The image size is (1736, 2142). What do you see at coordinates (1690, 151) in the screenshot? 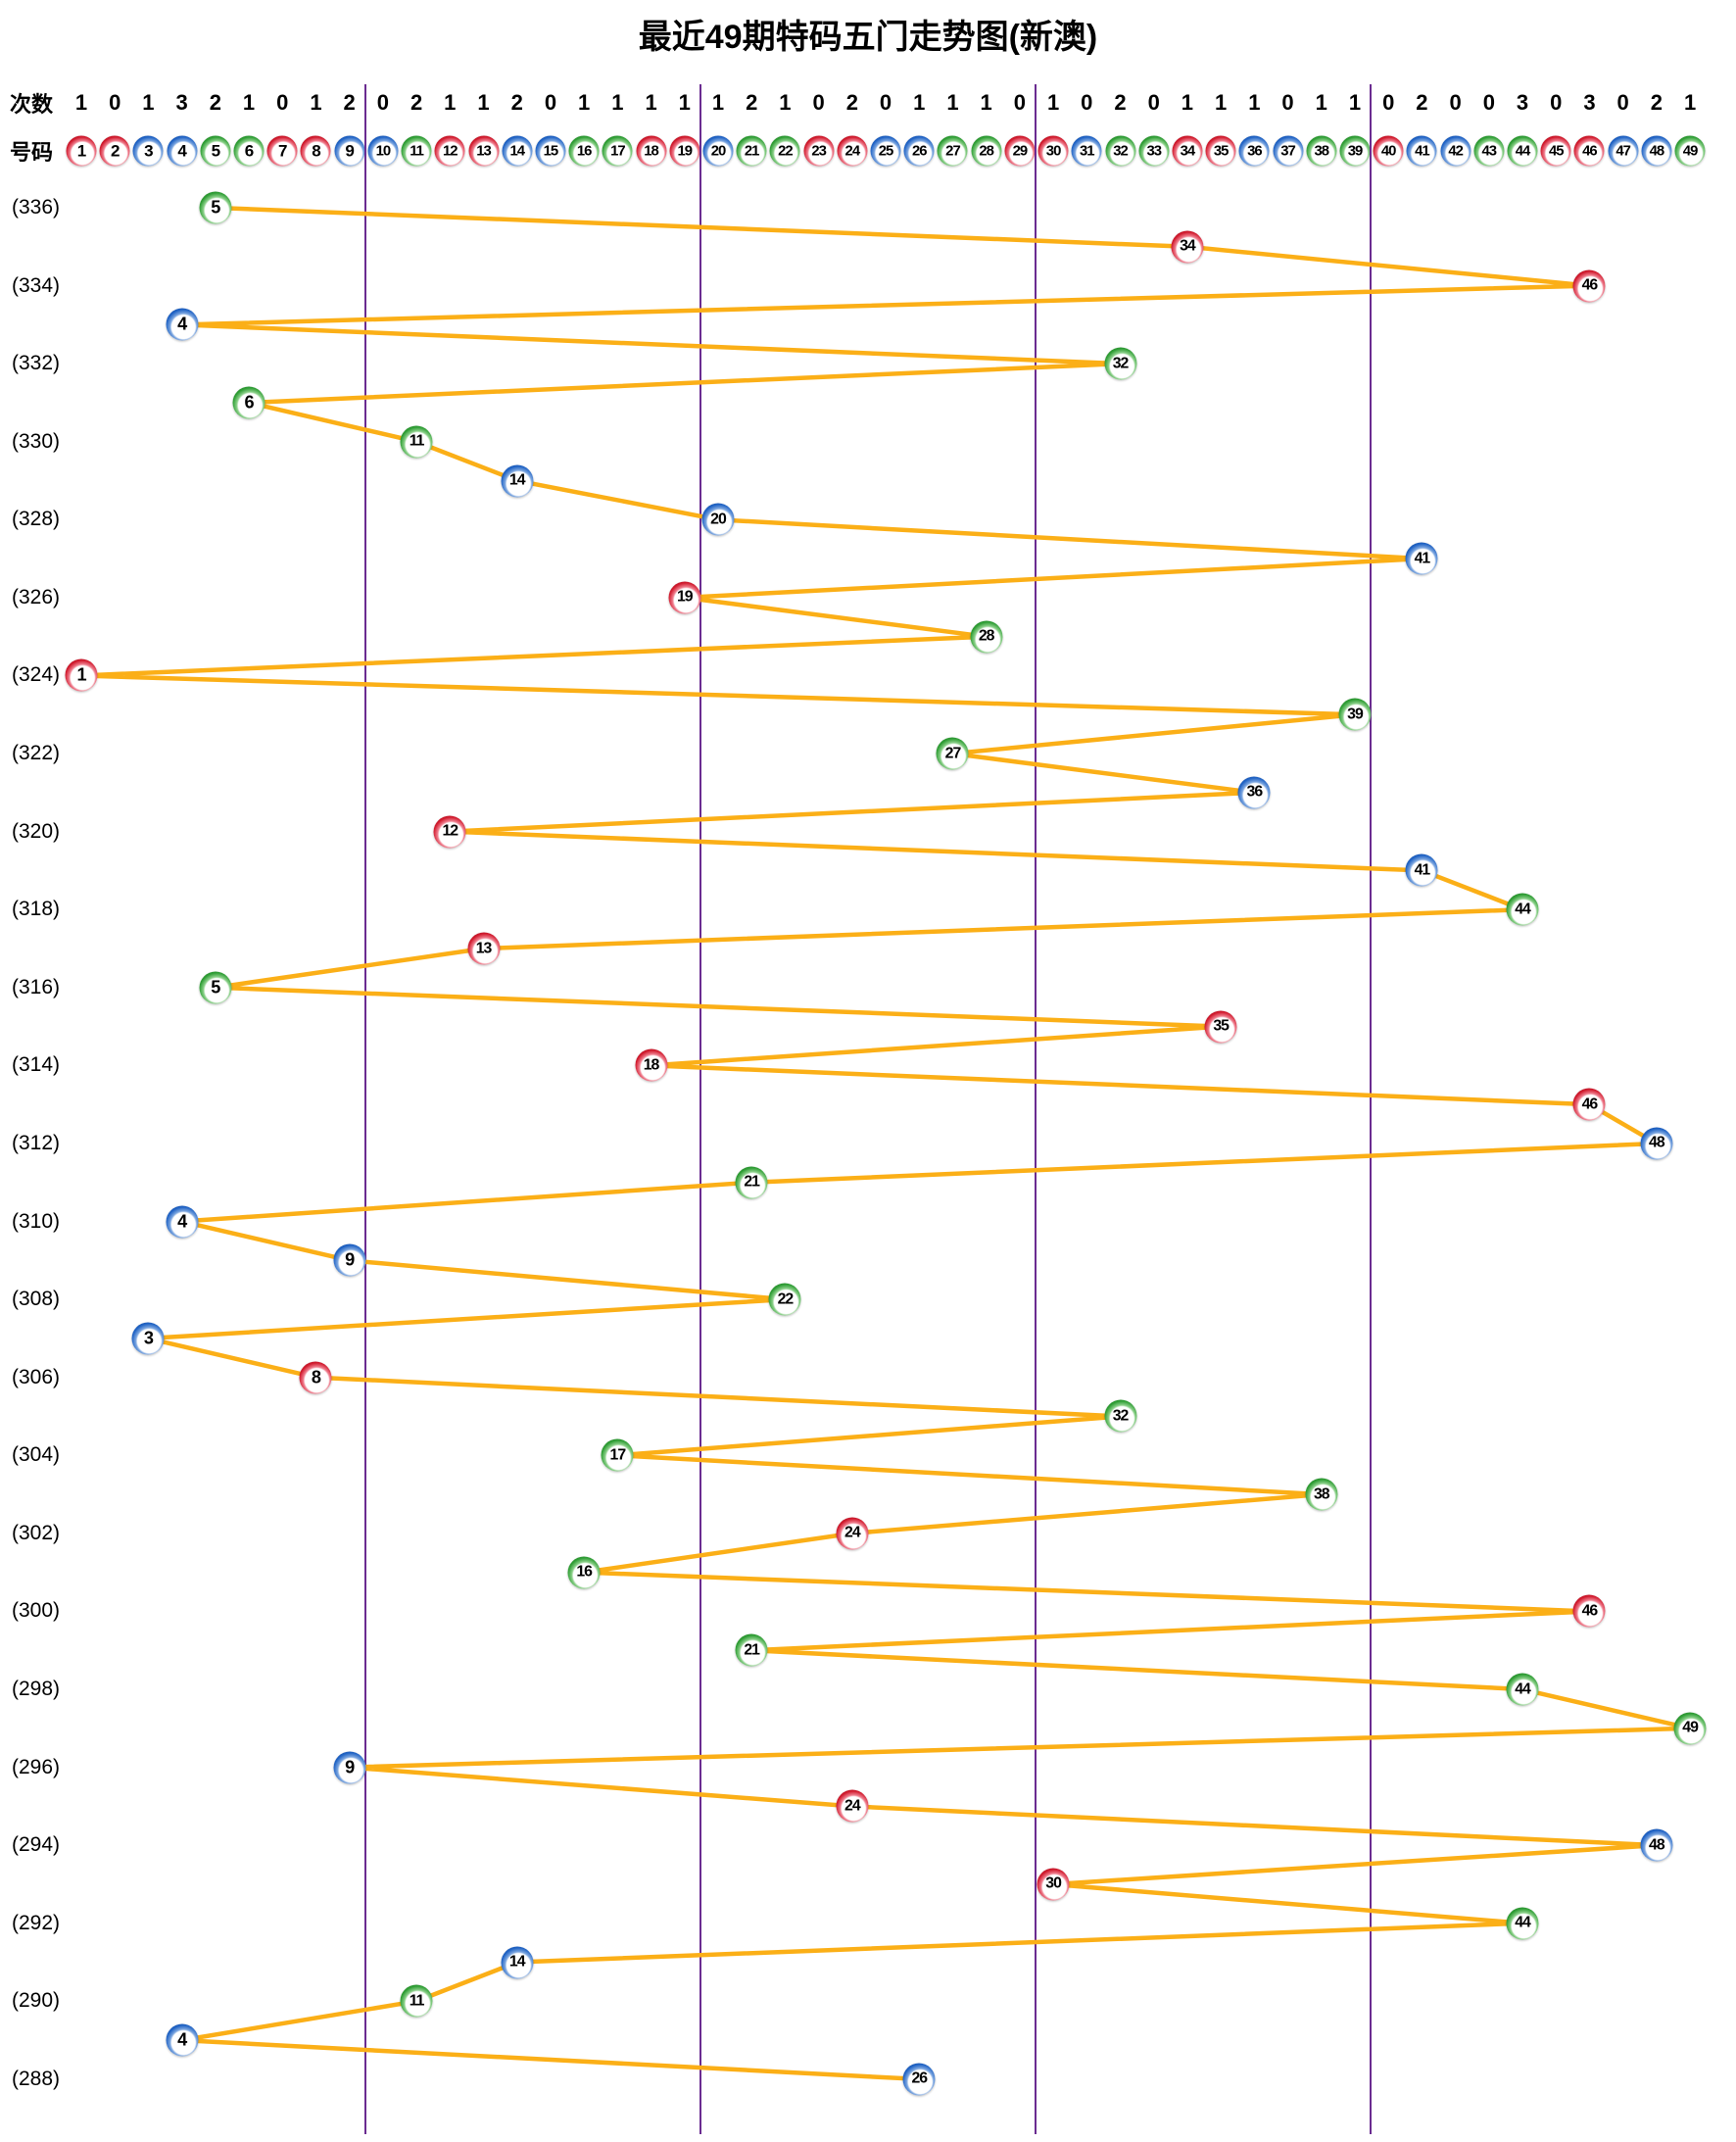
I see `ball-header-49: 49` at bounding box center [1690, 151].